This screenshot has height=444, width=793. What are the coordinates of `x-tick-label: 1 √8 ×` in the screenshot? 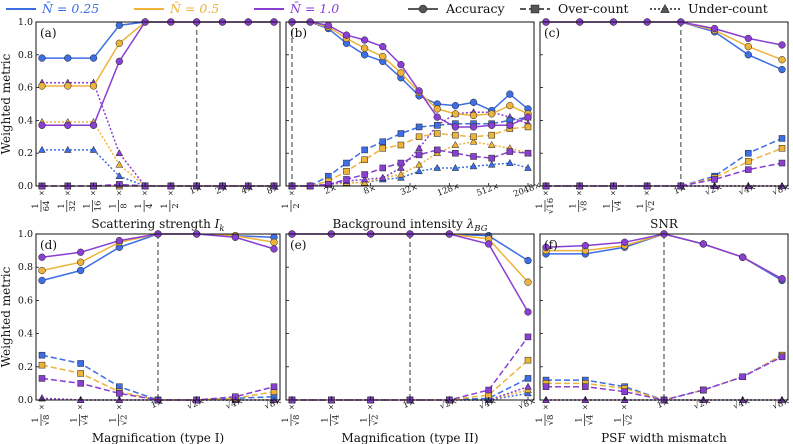 It's located at (41, 415).